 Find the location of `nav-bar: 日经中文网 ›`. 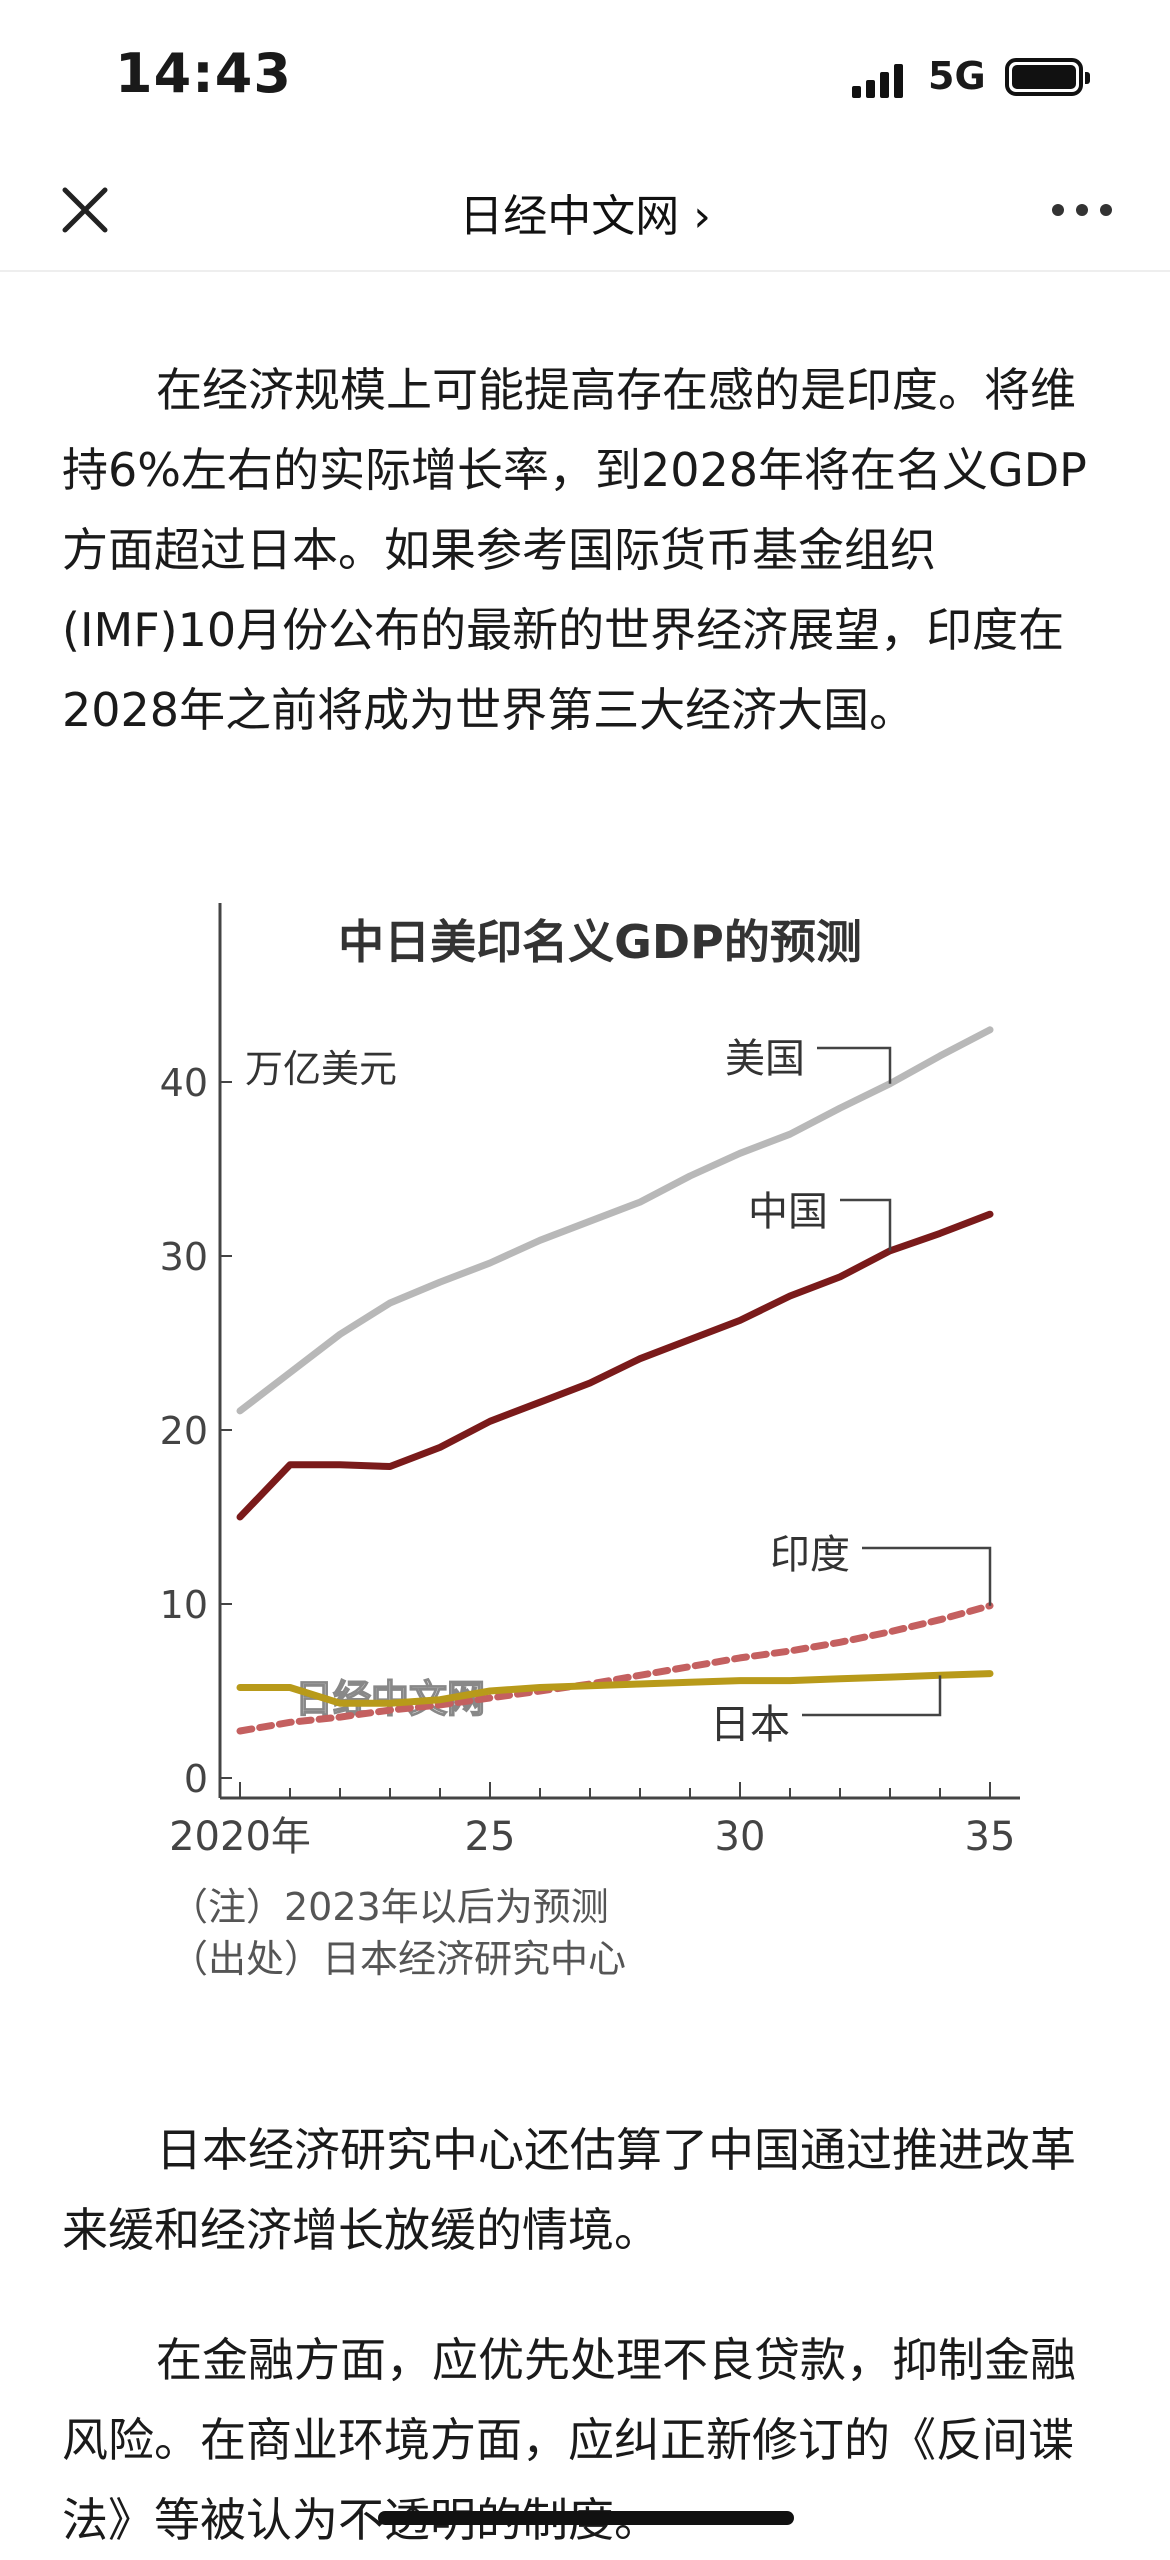

nav-bar: 日经中文网 › is located at coordinates (585, 211).